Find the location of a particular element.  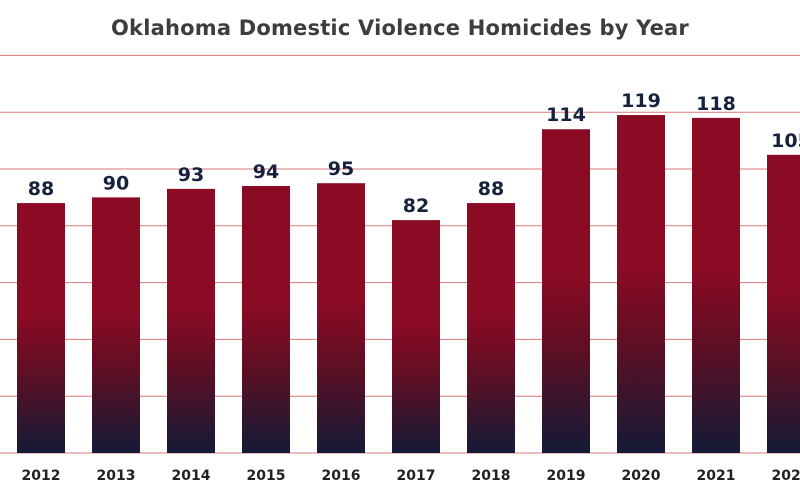

bar-2013 is located at coordinates (116, 325).